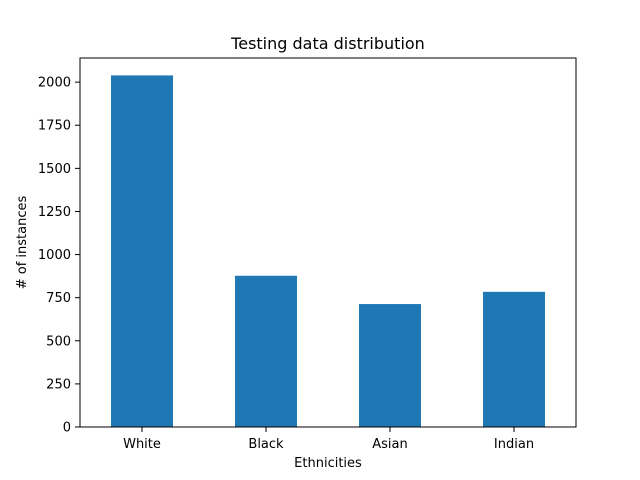 The image size is (640, 480). What do you see at coordinates (328, 439) in the screenshot?
I see `x-axis: White Black Asian Indian` at bounding box center [328, 439].